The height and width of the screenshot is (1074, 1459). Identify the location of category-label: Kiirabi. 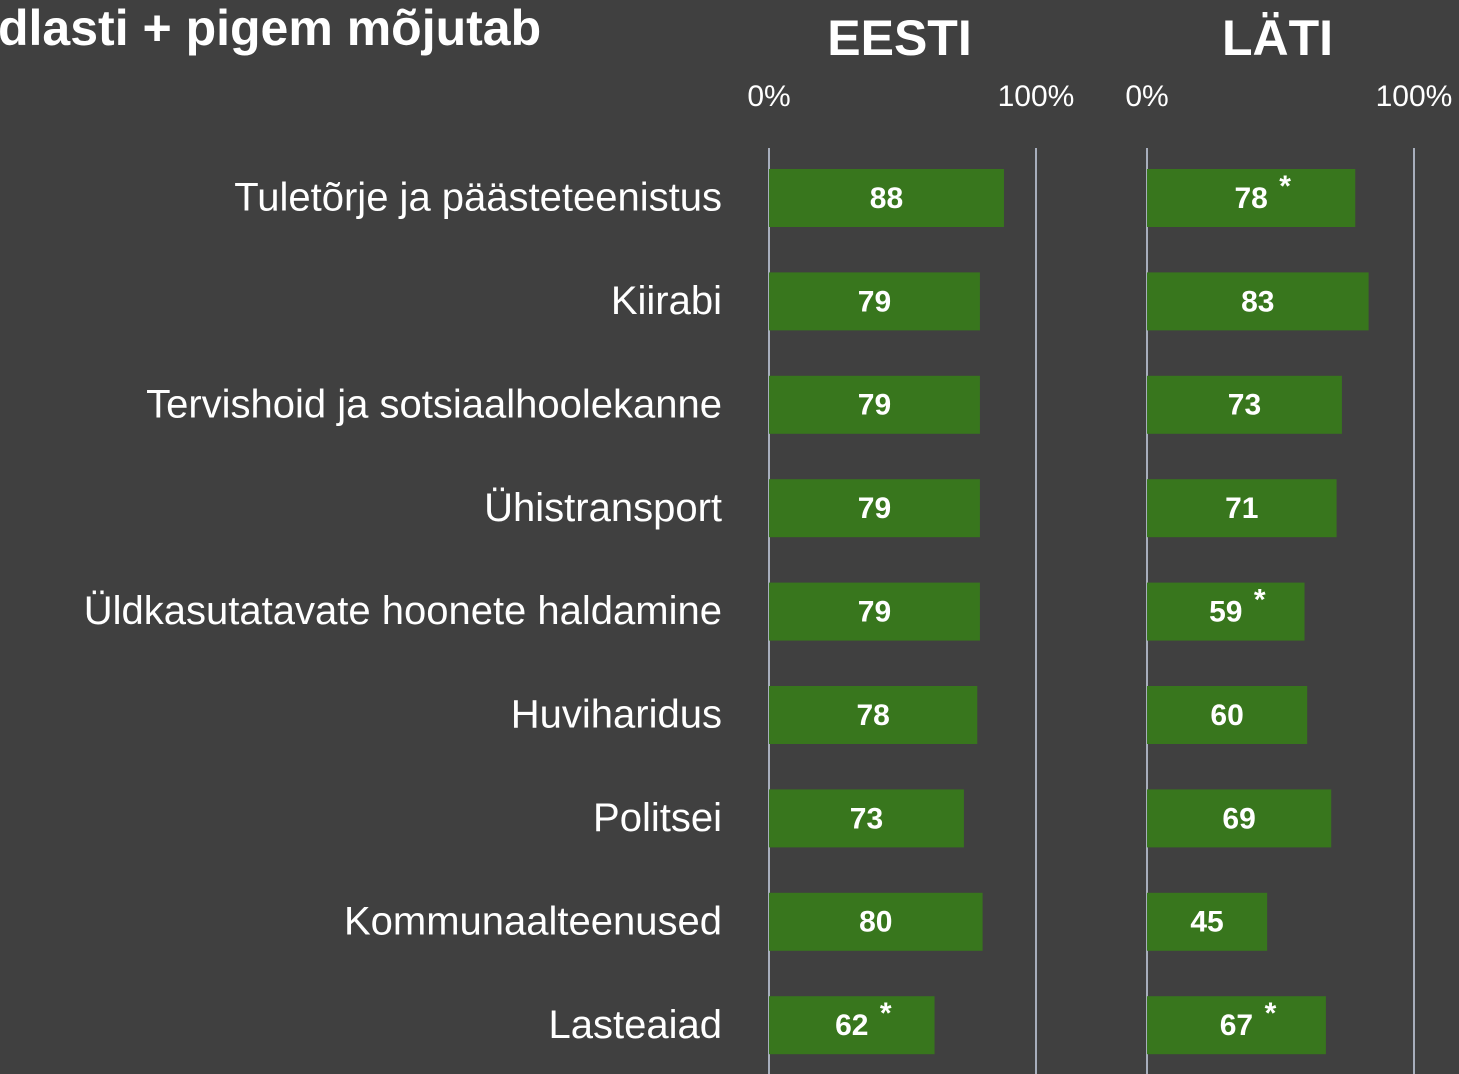
(666, 301).